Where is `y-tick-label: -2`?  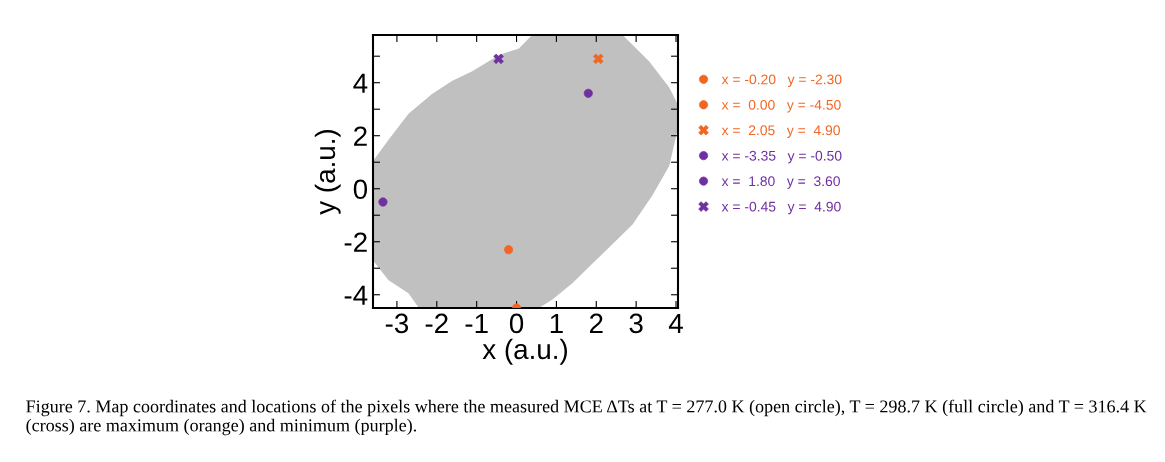 y-tick-label: -2 is located at coordinates (355, 242).